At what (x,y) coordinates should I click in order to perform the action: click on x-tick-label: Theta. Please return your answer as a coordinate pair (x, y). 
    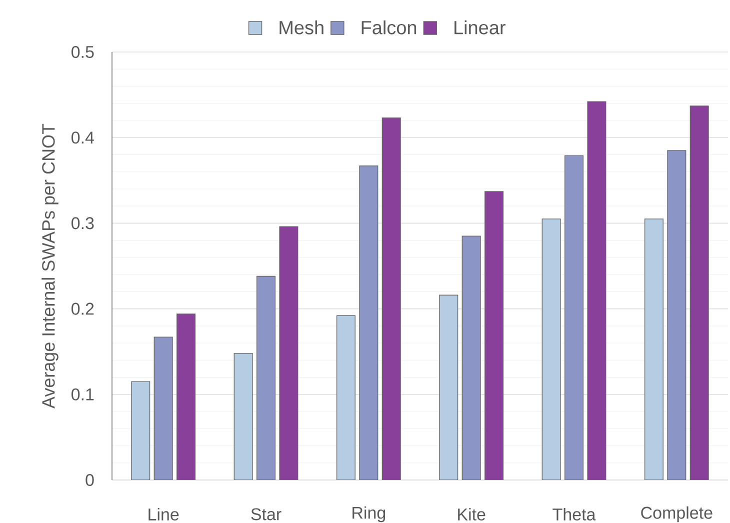
    Looking at the image, I should click on (574, 514).